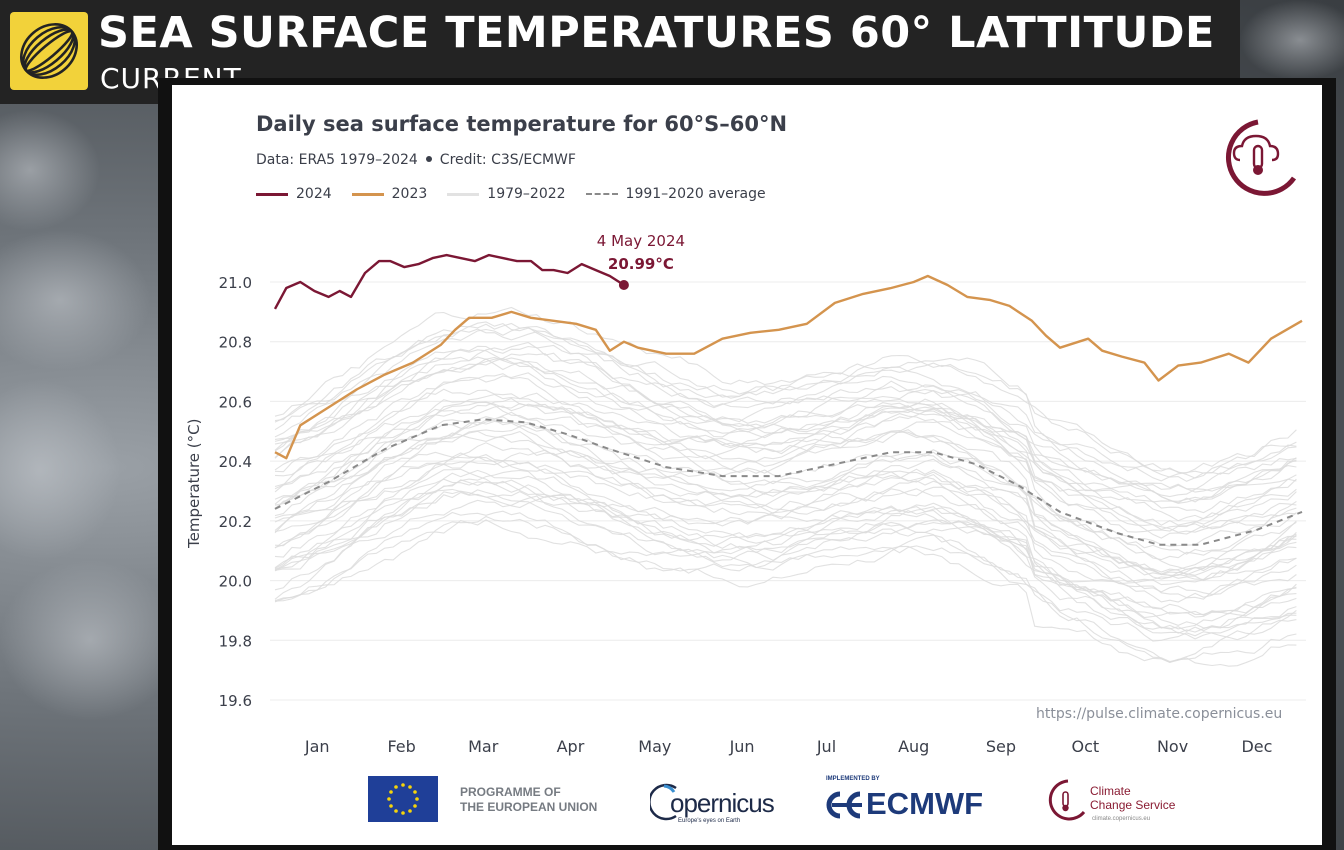 The width and height of the screenshot is (1344, 850). Describe the element at coordinates (1256, 746) in the screenshot. I see `x-tick-label: Dec` at that location.